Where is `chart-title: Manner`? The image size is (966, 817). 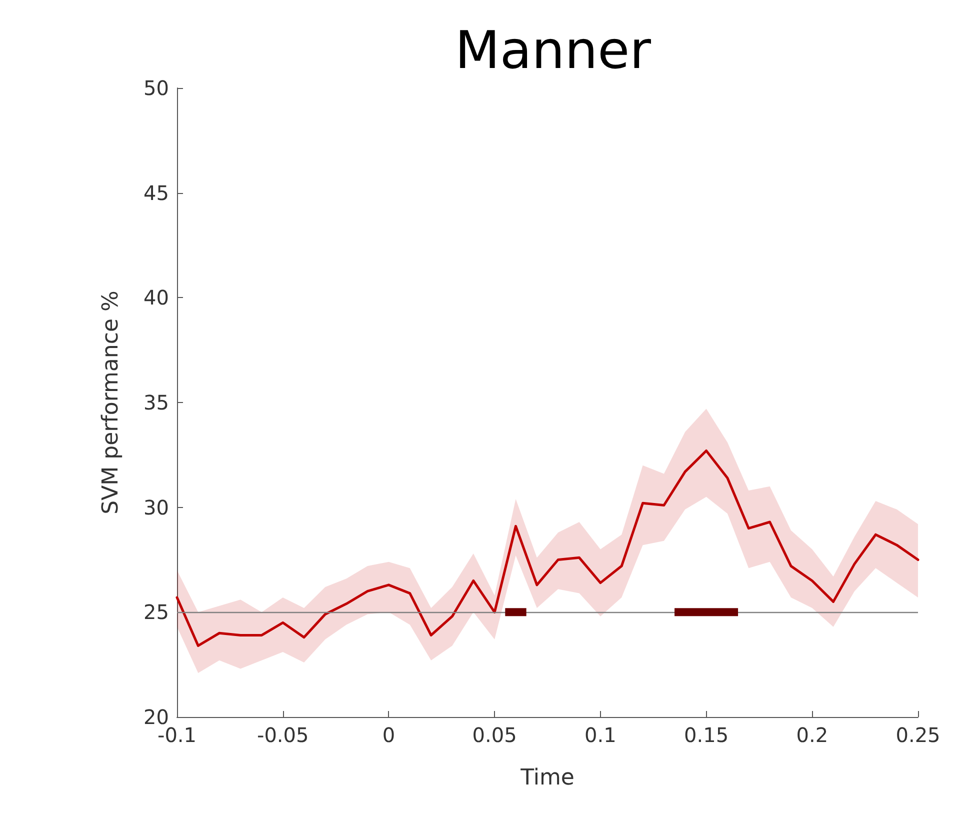 chart-title: Manner is located at coordinates (553, 51).